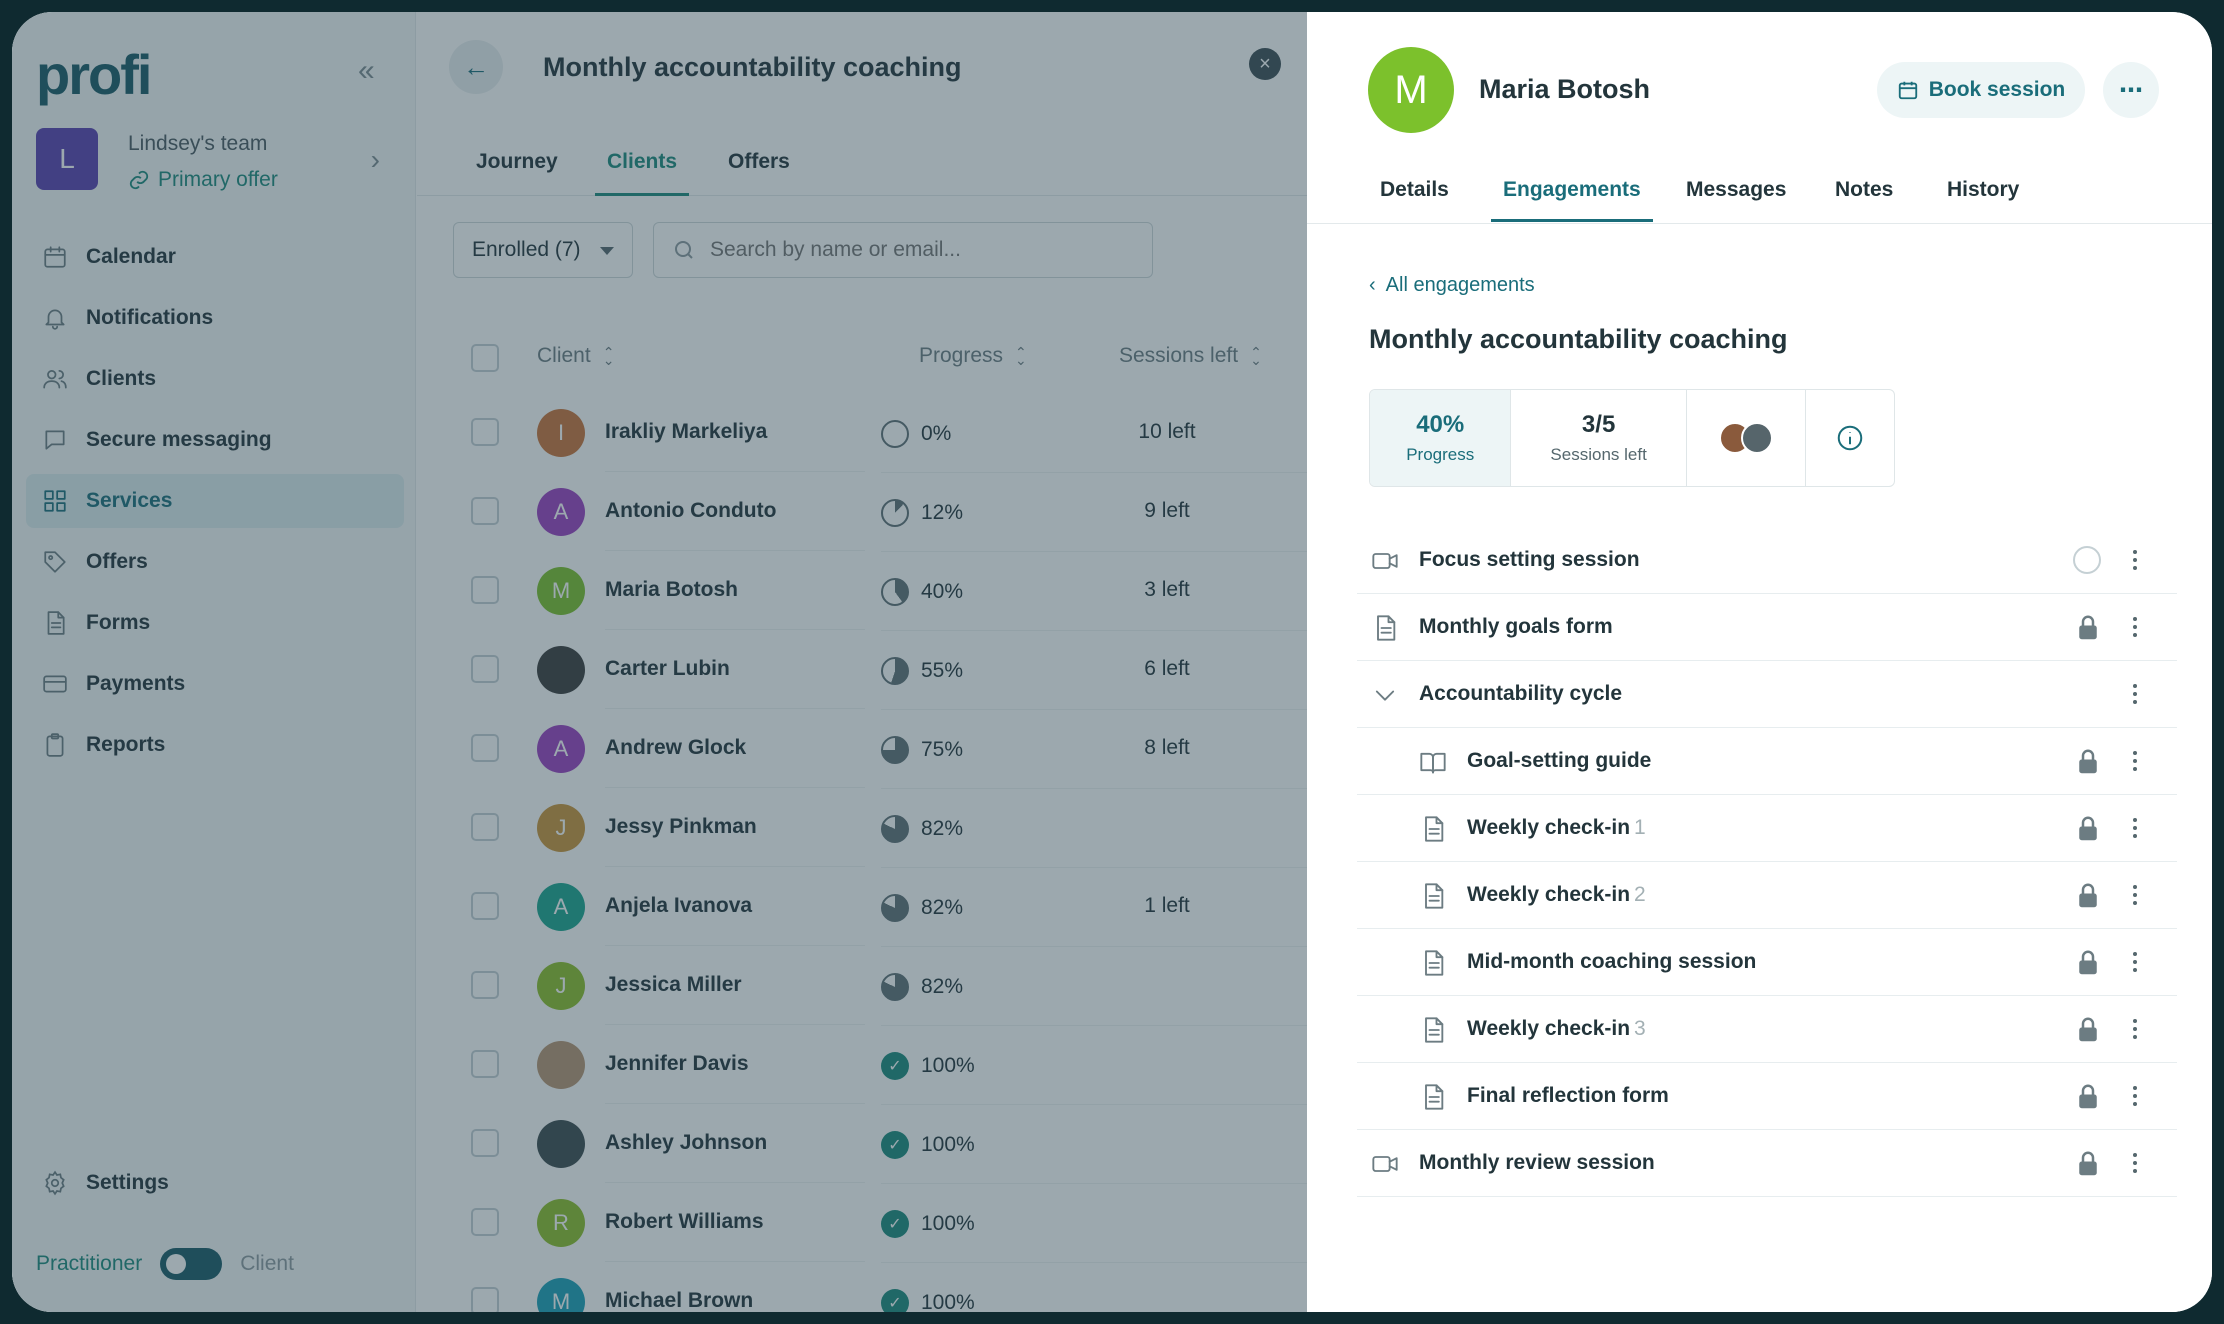  What do you see at coordinates (735, 446) in the screenshot?
I see `client-name: Irakliy Markeliya` at bounding box center [735, 446].